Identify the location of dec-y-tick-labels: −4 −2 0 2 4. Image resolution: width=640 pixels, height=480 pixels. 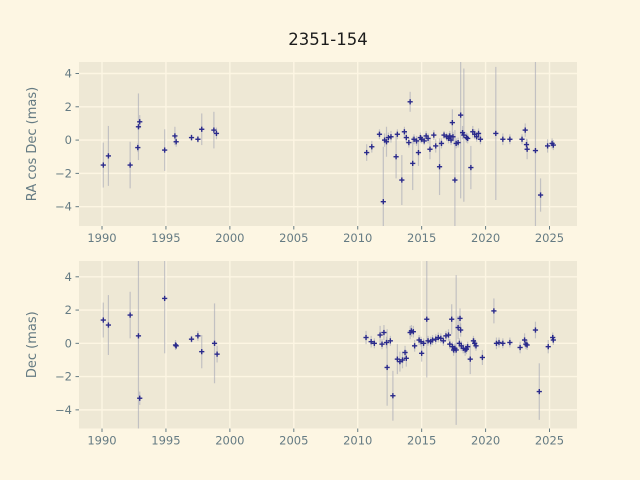
(63, 343).